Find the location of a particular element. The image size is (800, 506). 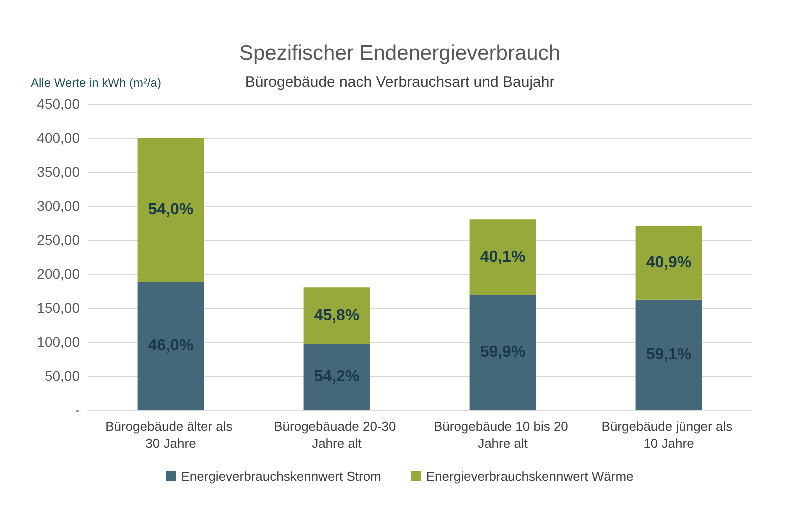

y-tick-label: 400,00 is located at coordinates (58, 138).